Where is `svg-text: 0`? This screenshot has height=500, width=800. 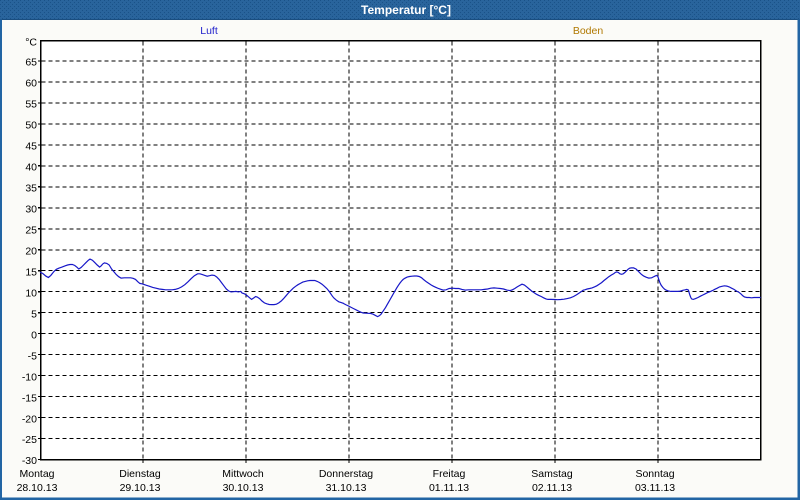
svg-text: 0 is located at coordinates (34, 335).